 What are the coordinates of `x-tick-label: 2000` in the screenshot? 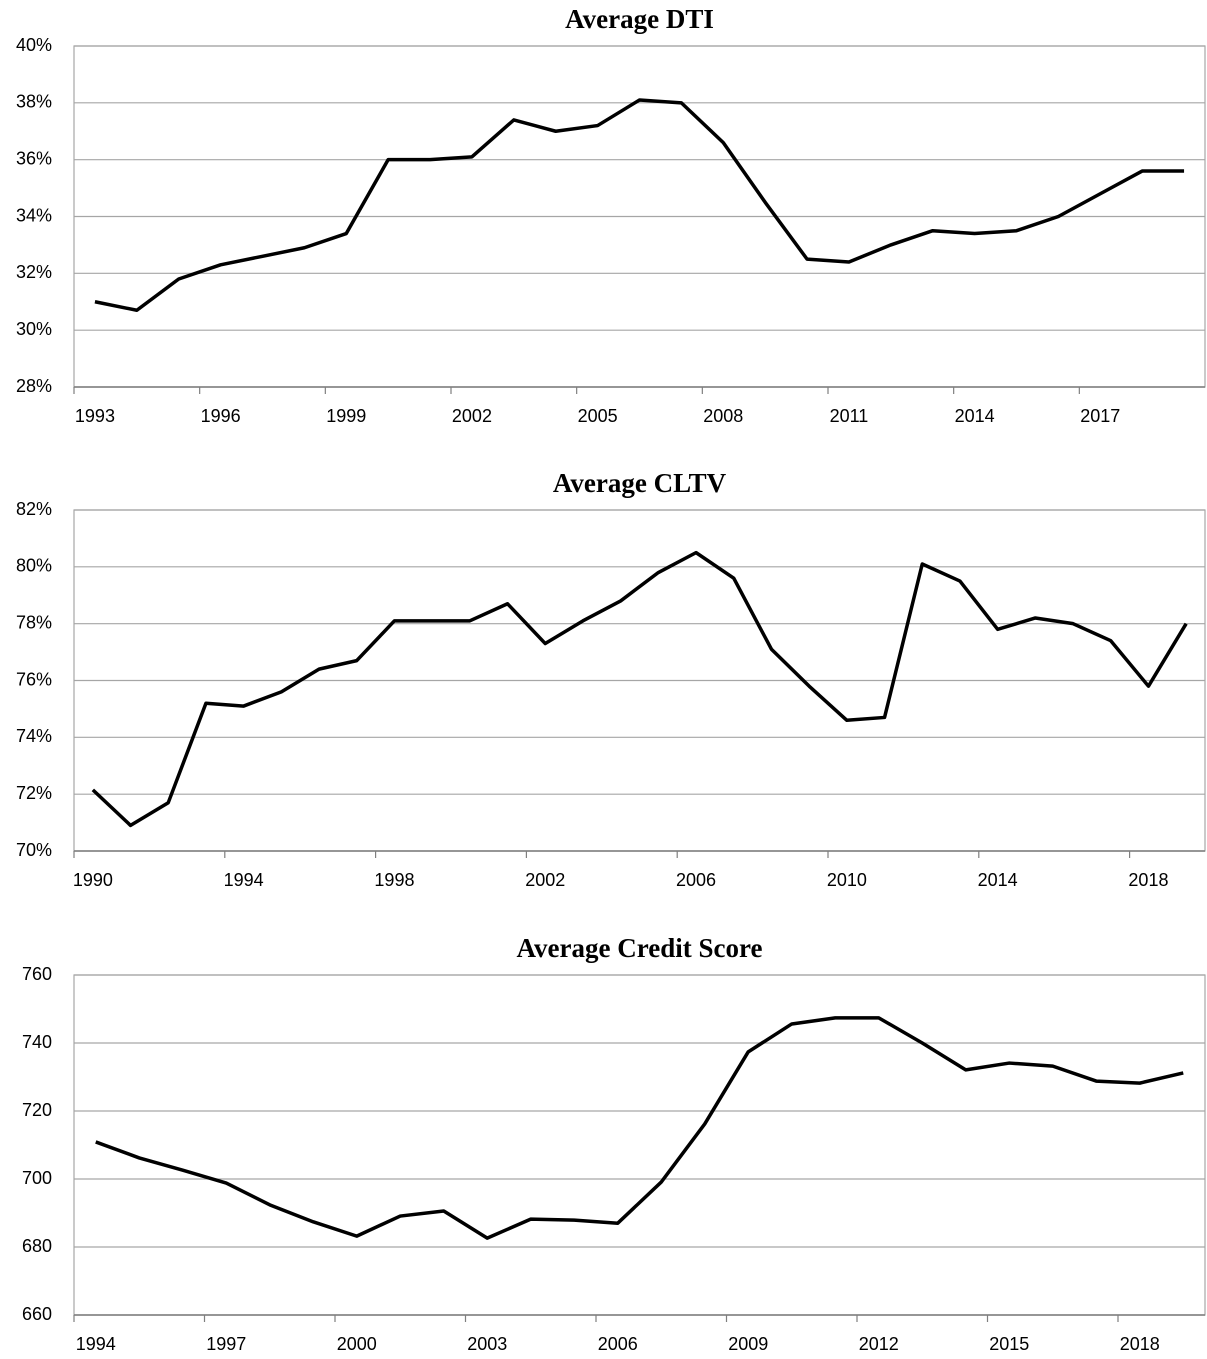 It's located at (357, 1344).